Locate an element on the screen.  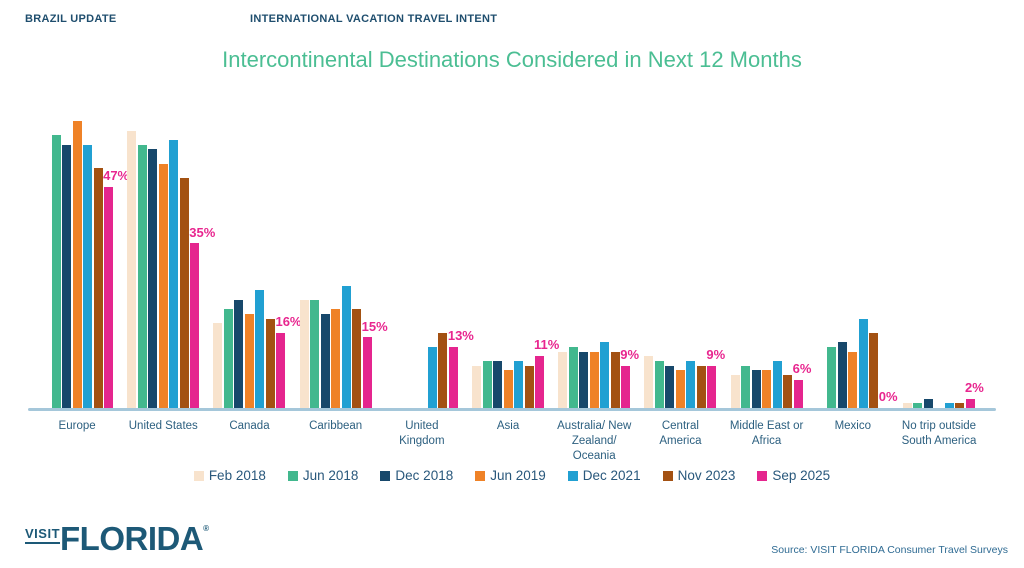
bar-group: 11% is located at coordinates (512, 257).